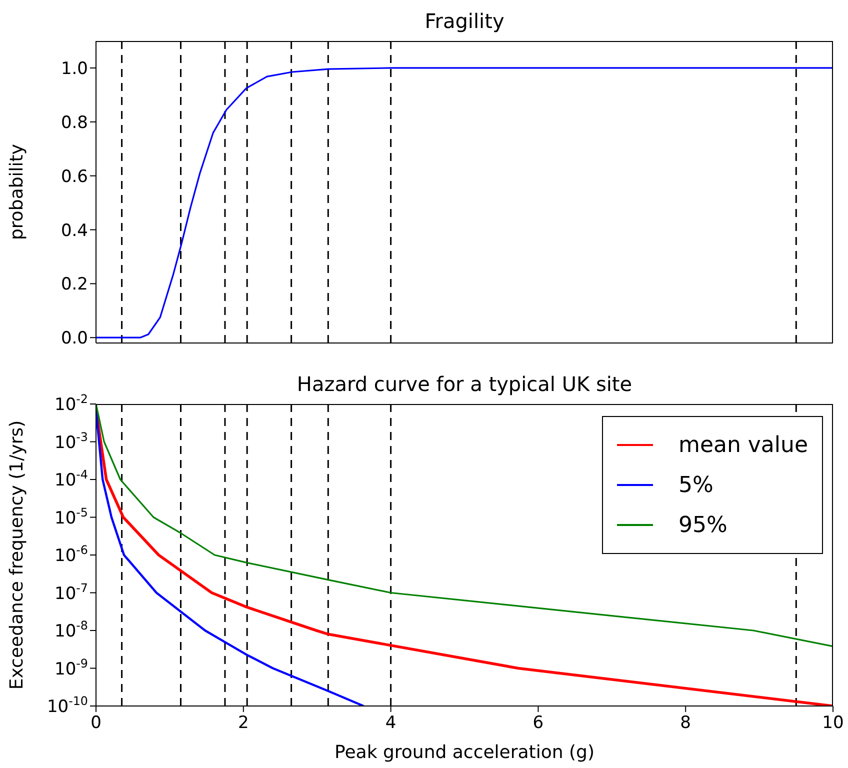  Describe the element at coordinates (743, 445) in the screenshot. I see `legend-label: mean value` at that location.